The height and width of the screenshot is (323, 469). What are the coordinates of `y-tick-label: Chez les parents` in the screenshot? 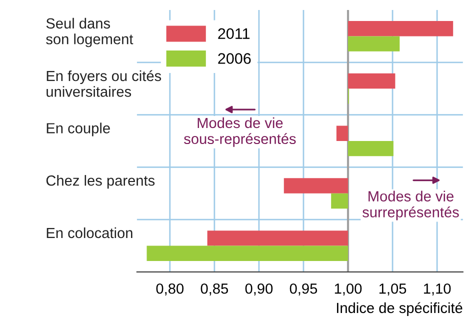 It's located at (100, 182).